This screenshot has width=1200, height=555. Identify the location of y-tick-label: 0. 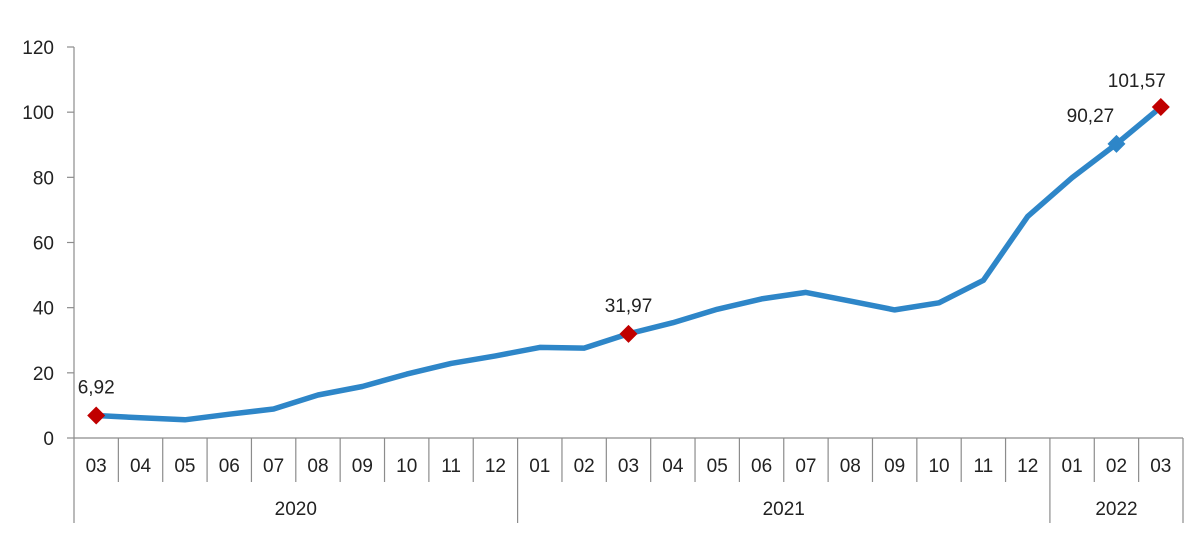
(48, 439).